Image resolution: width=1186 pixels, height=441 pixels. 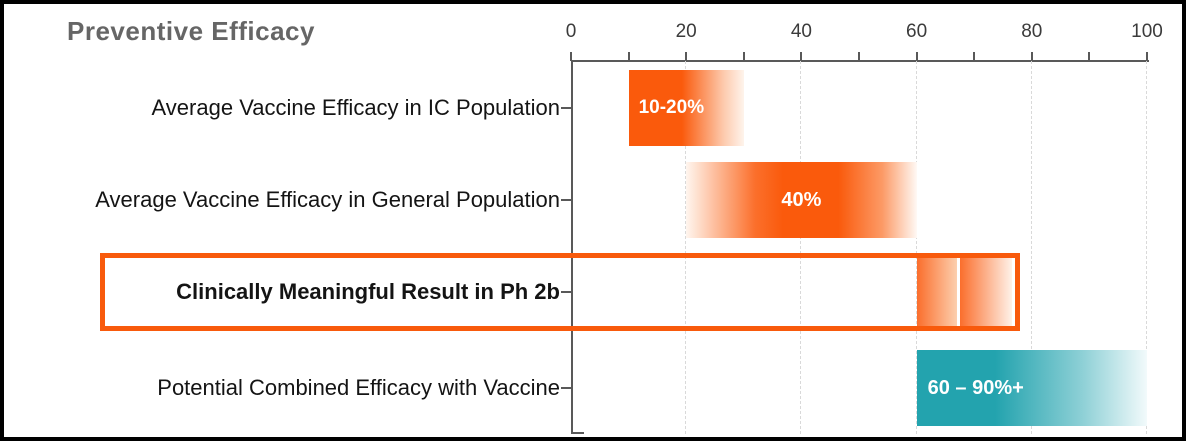 I want to click on x-tick-label-20: 20, so click(x=686, y=31).